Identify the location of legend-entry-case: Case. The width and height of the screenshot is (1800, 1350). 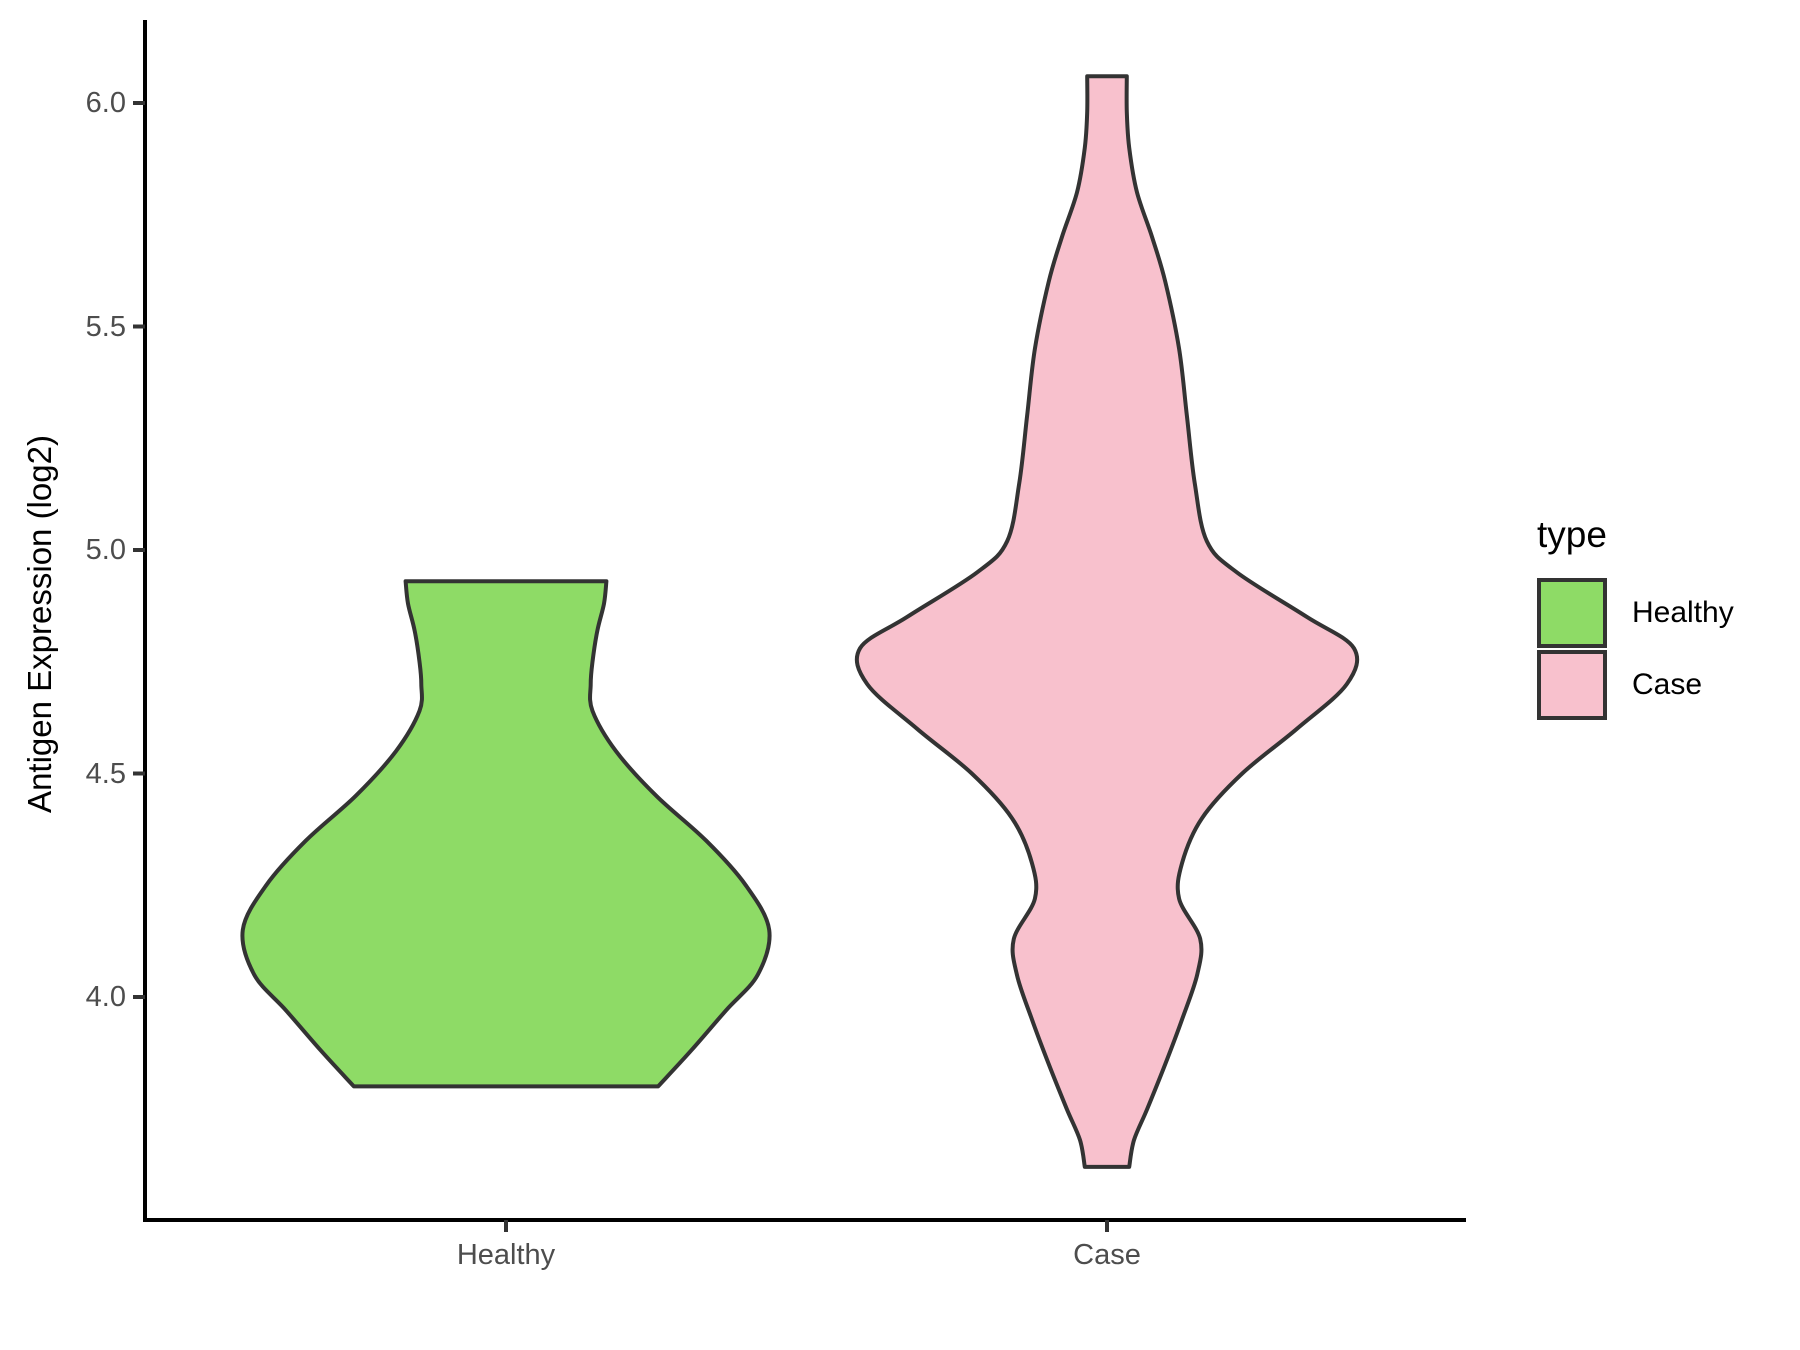
(1635, 685).